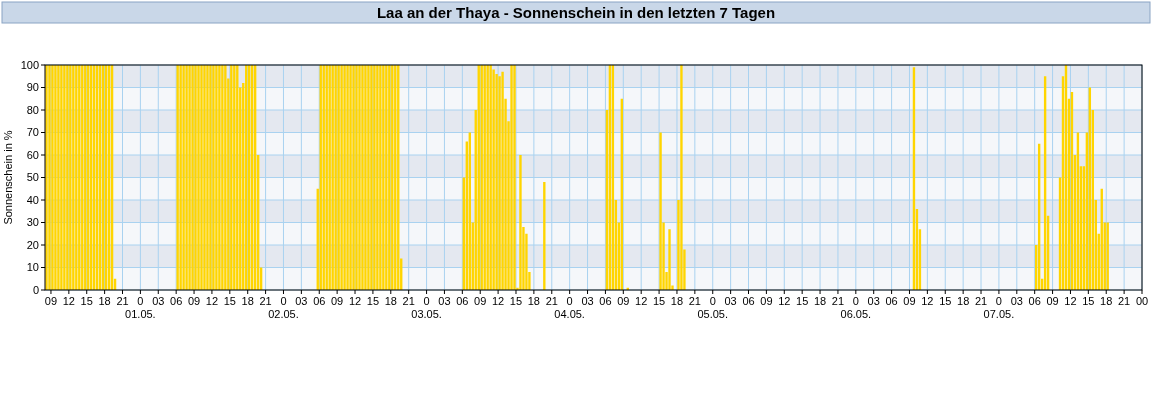 Image resolution: width=1152 pixels, height=400 pixels. Describe the element at coordinates (32, 132) in the screenshot. I see `y-tick-label: 70` at that location.